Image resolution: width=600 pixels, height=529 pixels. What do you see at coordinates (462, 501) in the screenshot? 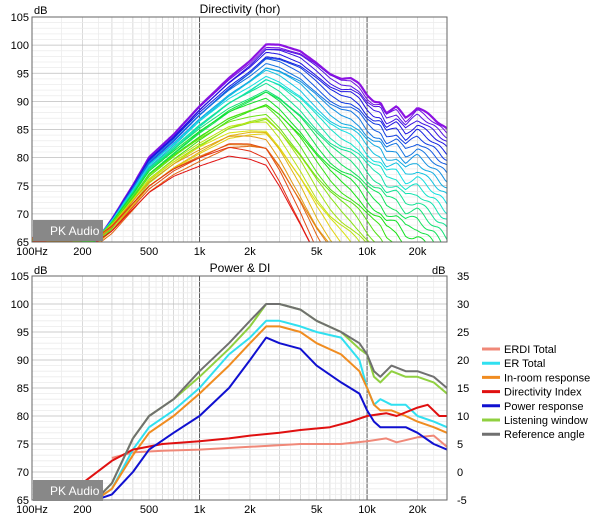
I see `y2-tick-label: -5` at bounding box center [462, 501].